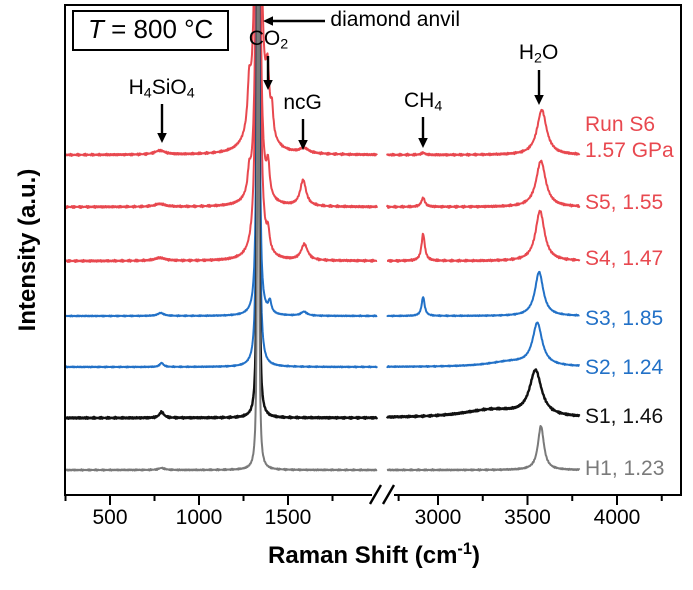 This screenshot has width=693, height=590. Describe the element at coordinates (395, 19) in the screenshot. I see `annotation-diamond-anvil: diamond anvil` at that location.